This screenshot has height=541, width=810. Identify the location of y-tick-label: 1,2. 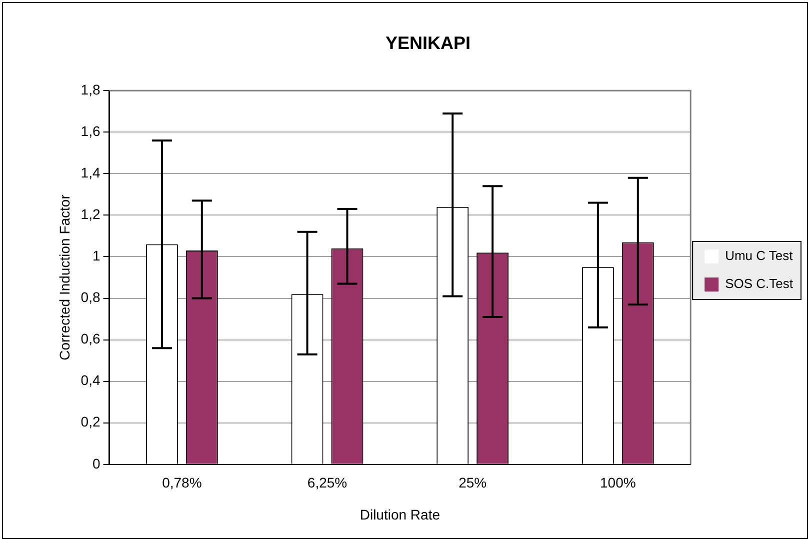
(90, 214).